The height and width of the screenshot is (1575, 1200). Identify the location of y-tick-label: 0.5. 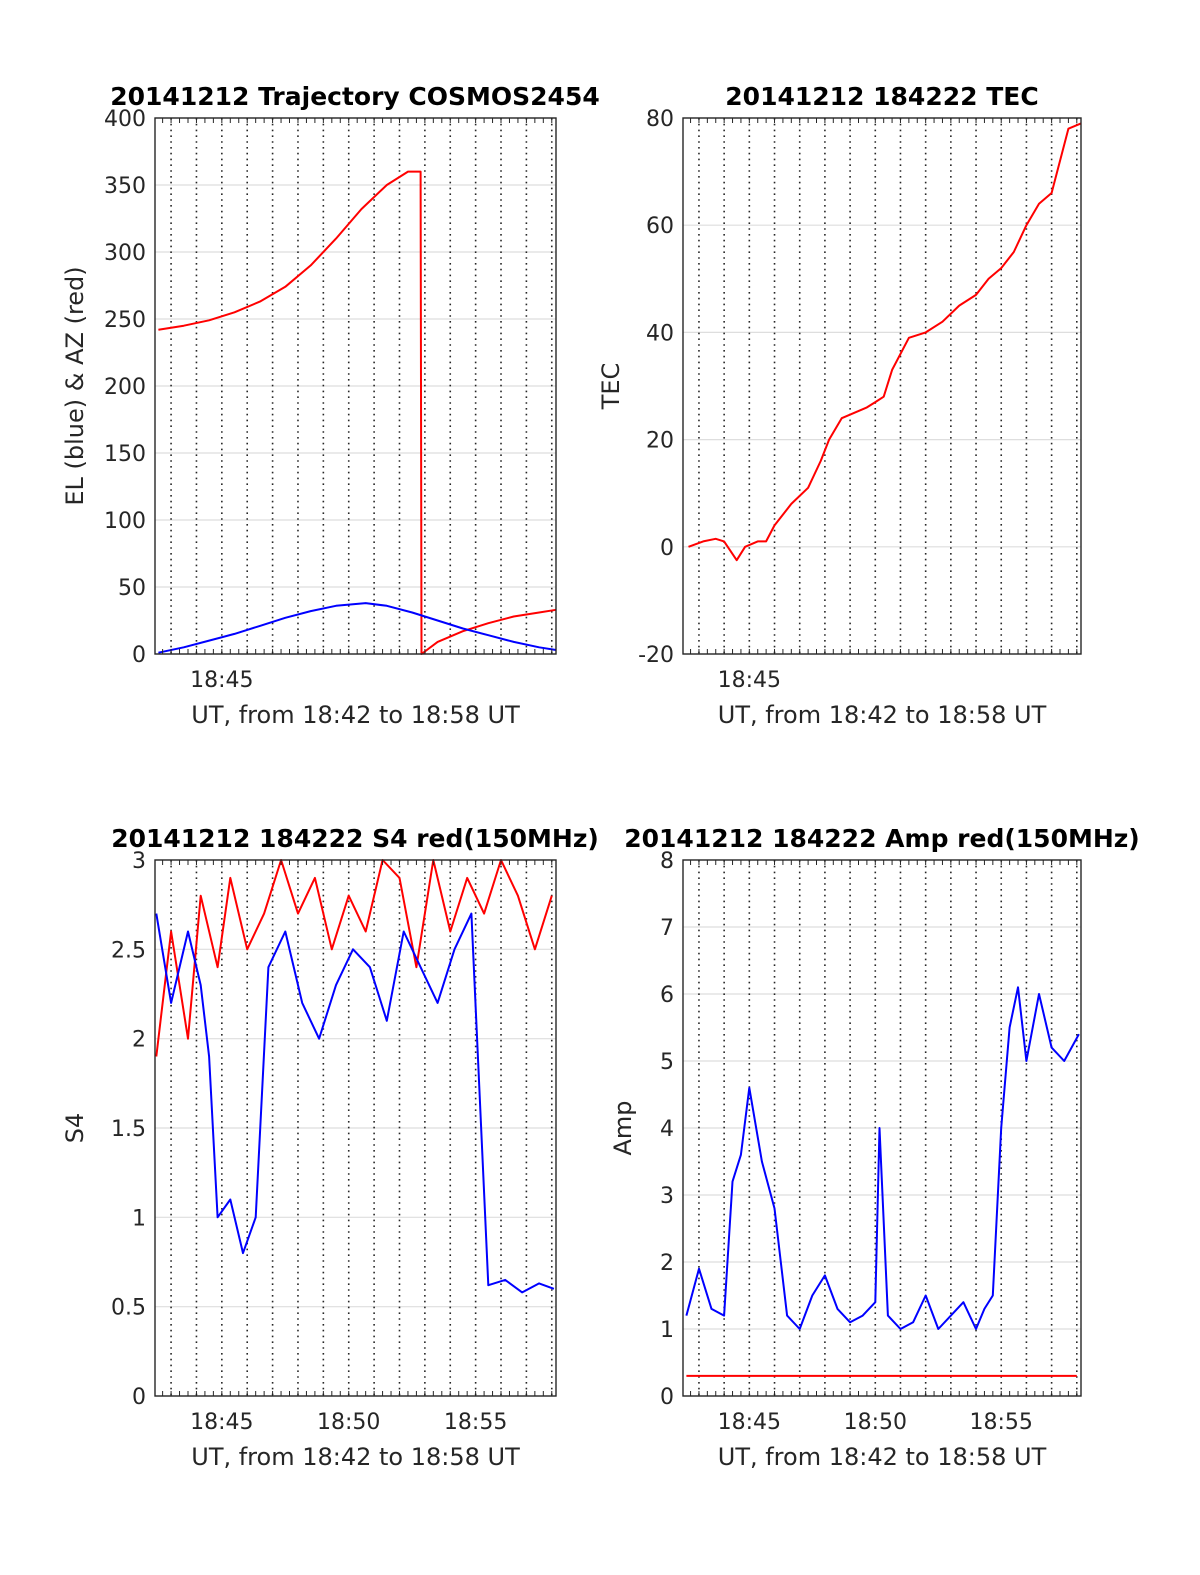
(128, 1308).